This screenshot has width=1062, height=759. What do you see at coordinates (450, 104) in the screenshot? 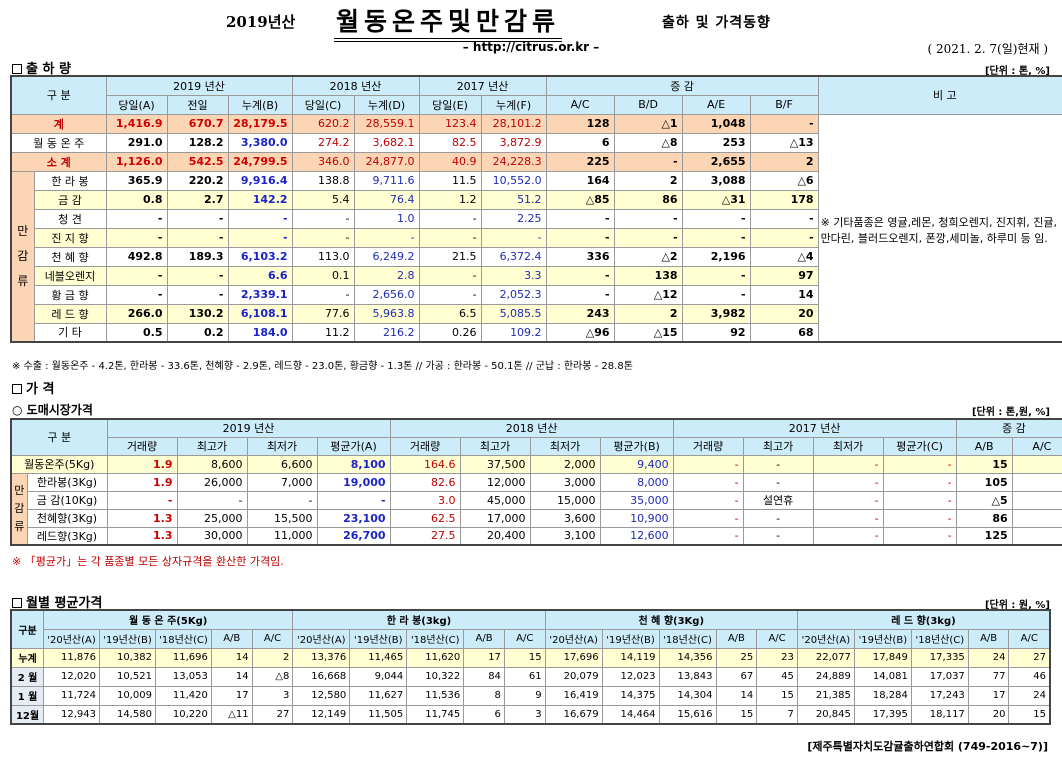
I see `column-header: 당일(E)` at bounding box center [450, 104].